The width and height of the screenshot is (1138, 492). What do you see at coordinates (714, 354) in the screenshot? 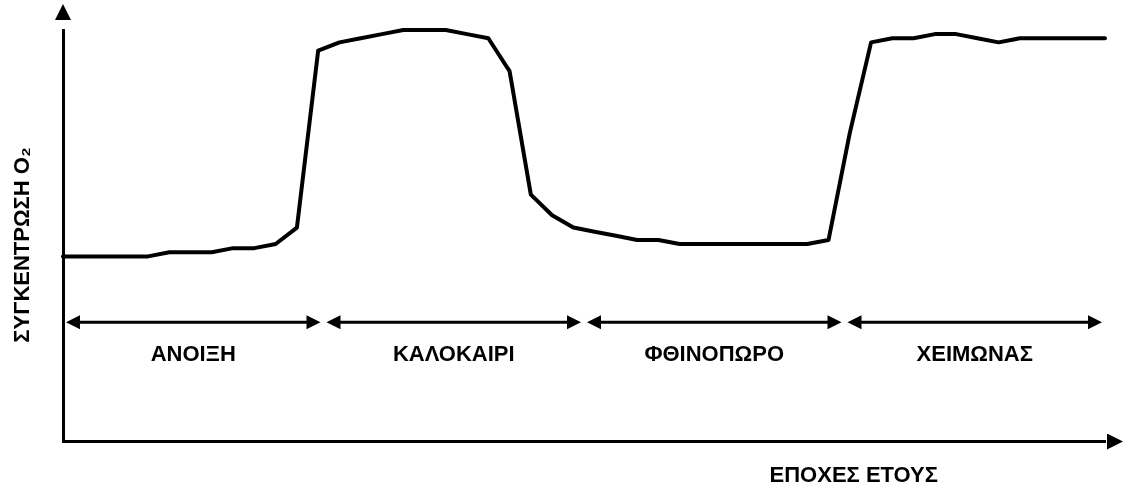
I see `annotation: ΦΘΙΝΟΠΩΡΟ` at bounding box center [714, 354].